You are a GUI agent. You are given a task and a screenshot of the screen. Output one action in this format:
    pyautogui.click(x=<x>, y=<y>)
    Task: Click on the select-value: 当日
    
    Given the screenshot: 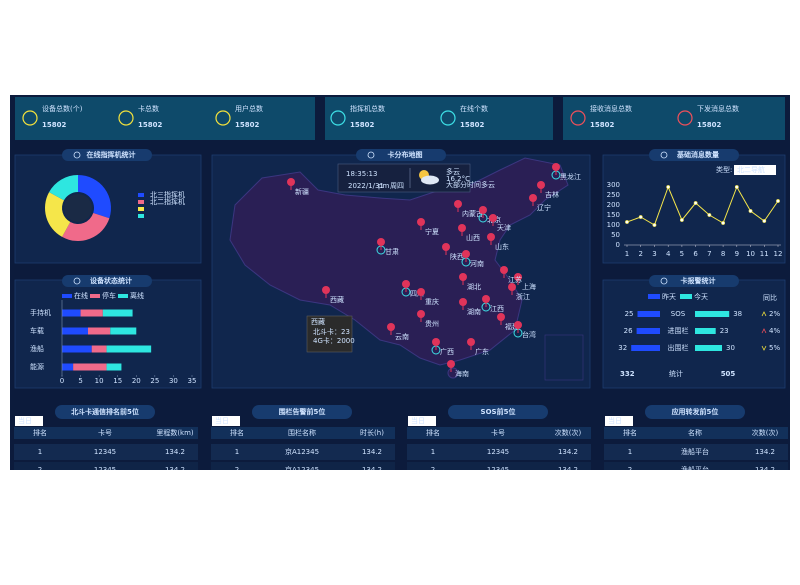 What is the action you would take?
    pyautogui.click(x=418, y=420)
    